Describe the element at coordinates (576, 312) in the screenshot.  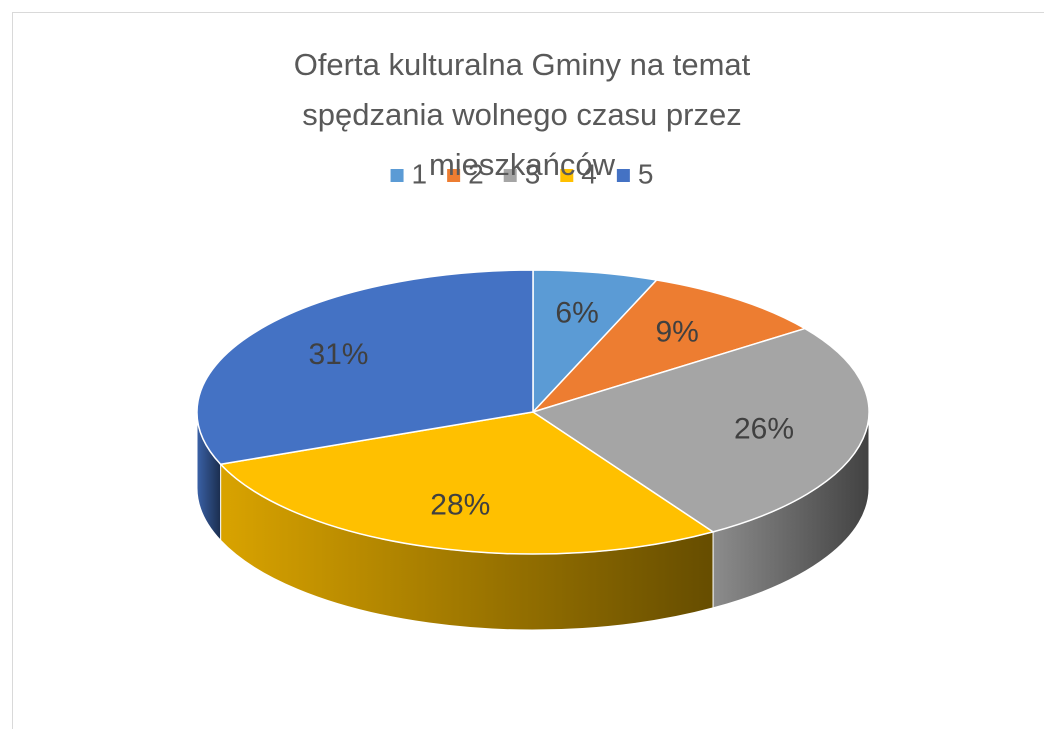
I see `data-label: 6%` at that location.